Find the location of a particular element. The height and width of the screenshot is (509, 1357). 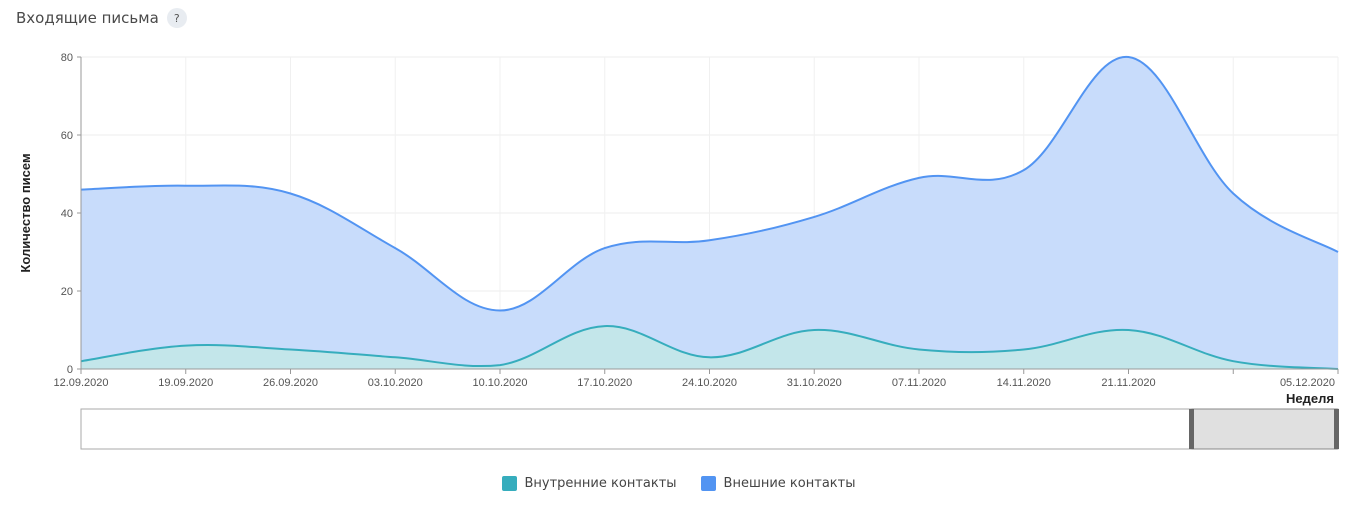

navigator-handle-right is located at coordinates (1336, 429).